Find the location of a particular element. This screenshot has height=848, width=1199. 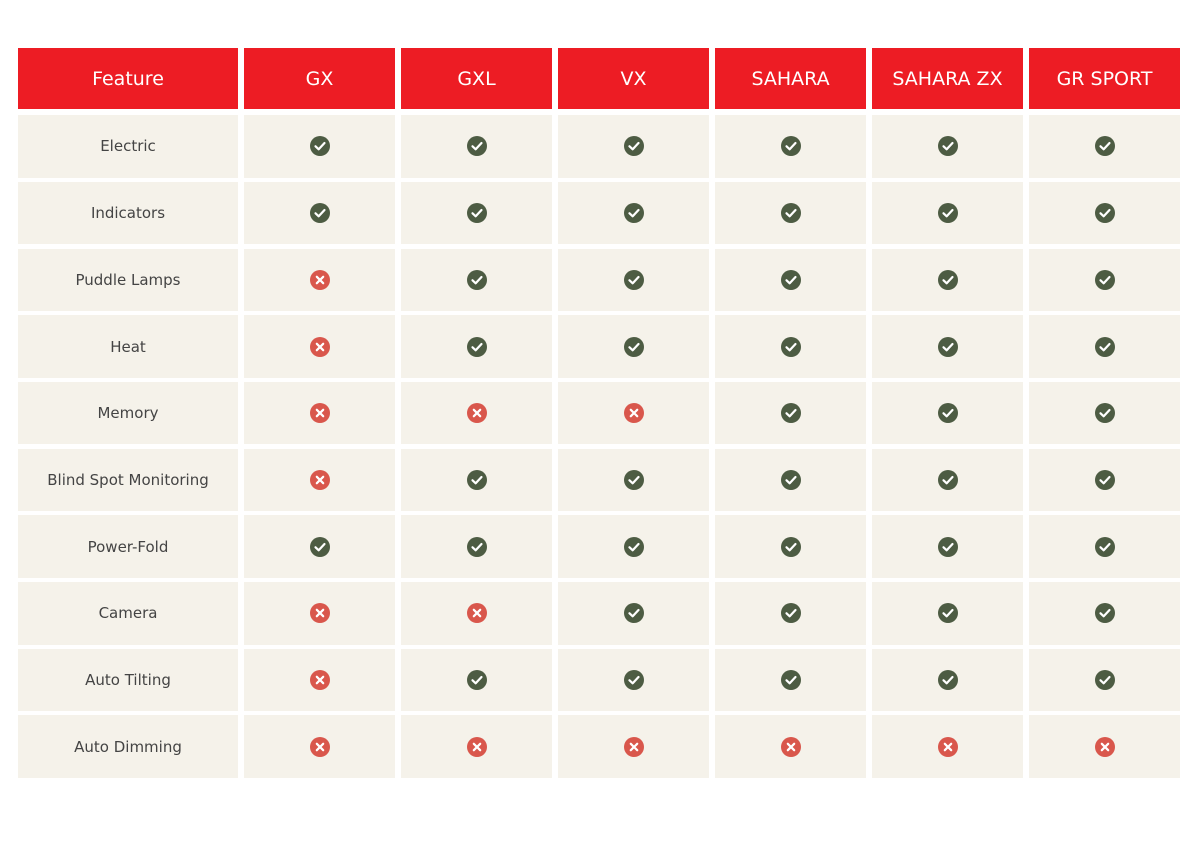

feature-label: Heat is located at coordinates (128, 346).